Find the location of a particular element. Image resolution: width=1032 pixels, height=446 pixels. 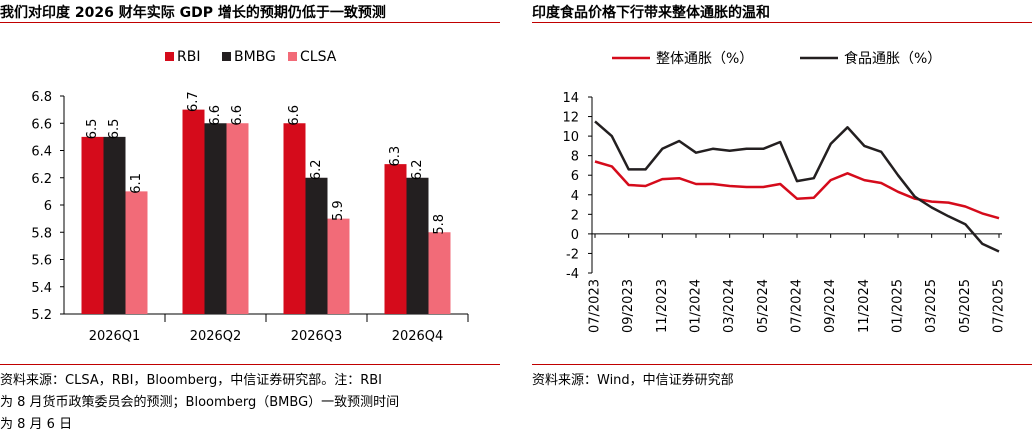

y-tick-label: 6.8 is located at coordinates (41, 97).